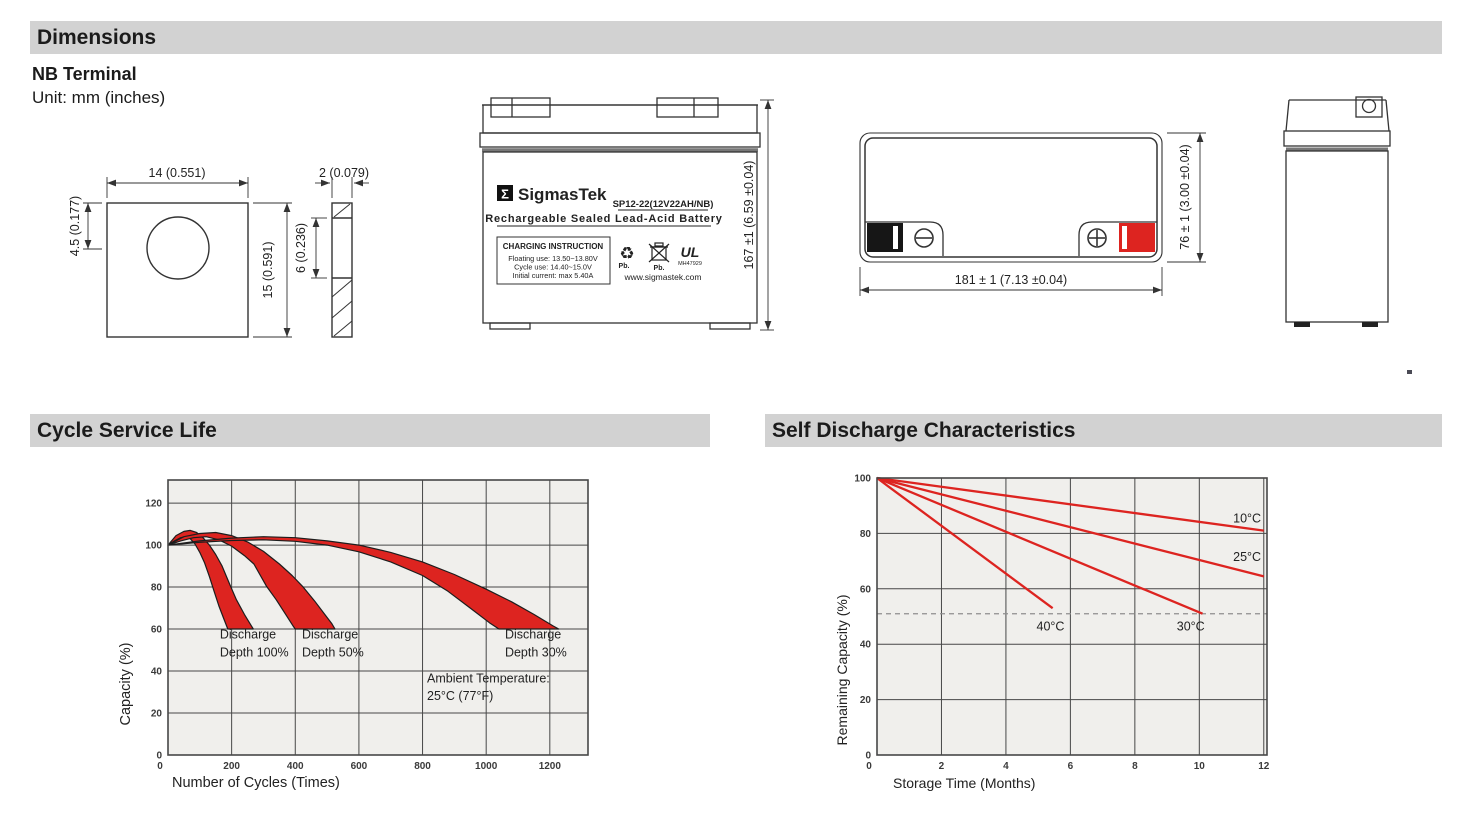  I want to click on terminal-plate-side-drawing: 2 (0.079) 6 (0.236), so click(331, 252).